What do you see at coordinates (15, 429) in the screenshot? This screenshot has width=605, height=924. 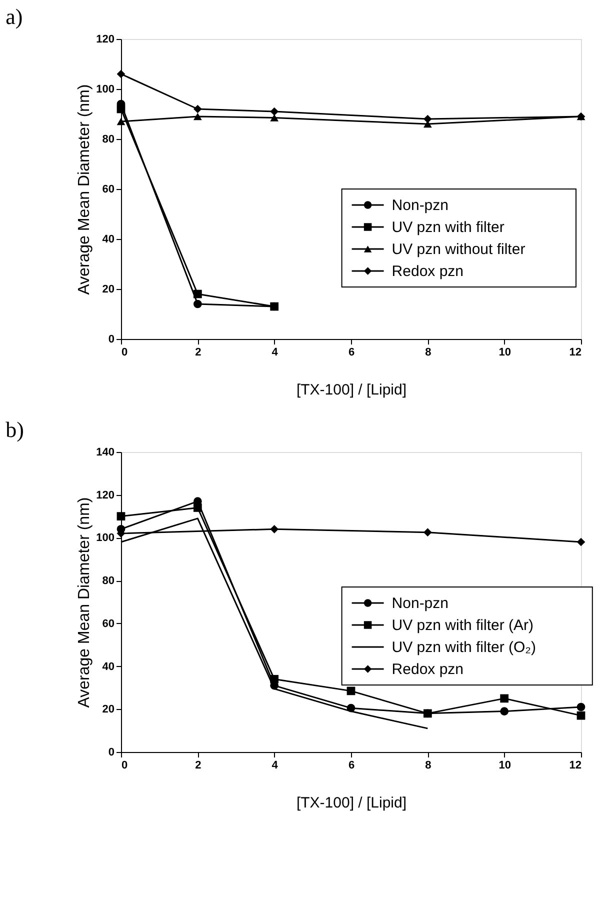 I see `chart-title: b)` at bounding box center [15, 429].